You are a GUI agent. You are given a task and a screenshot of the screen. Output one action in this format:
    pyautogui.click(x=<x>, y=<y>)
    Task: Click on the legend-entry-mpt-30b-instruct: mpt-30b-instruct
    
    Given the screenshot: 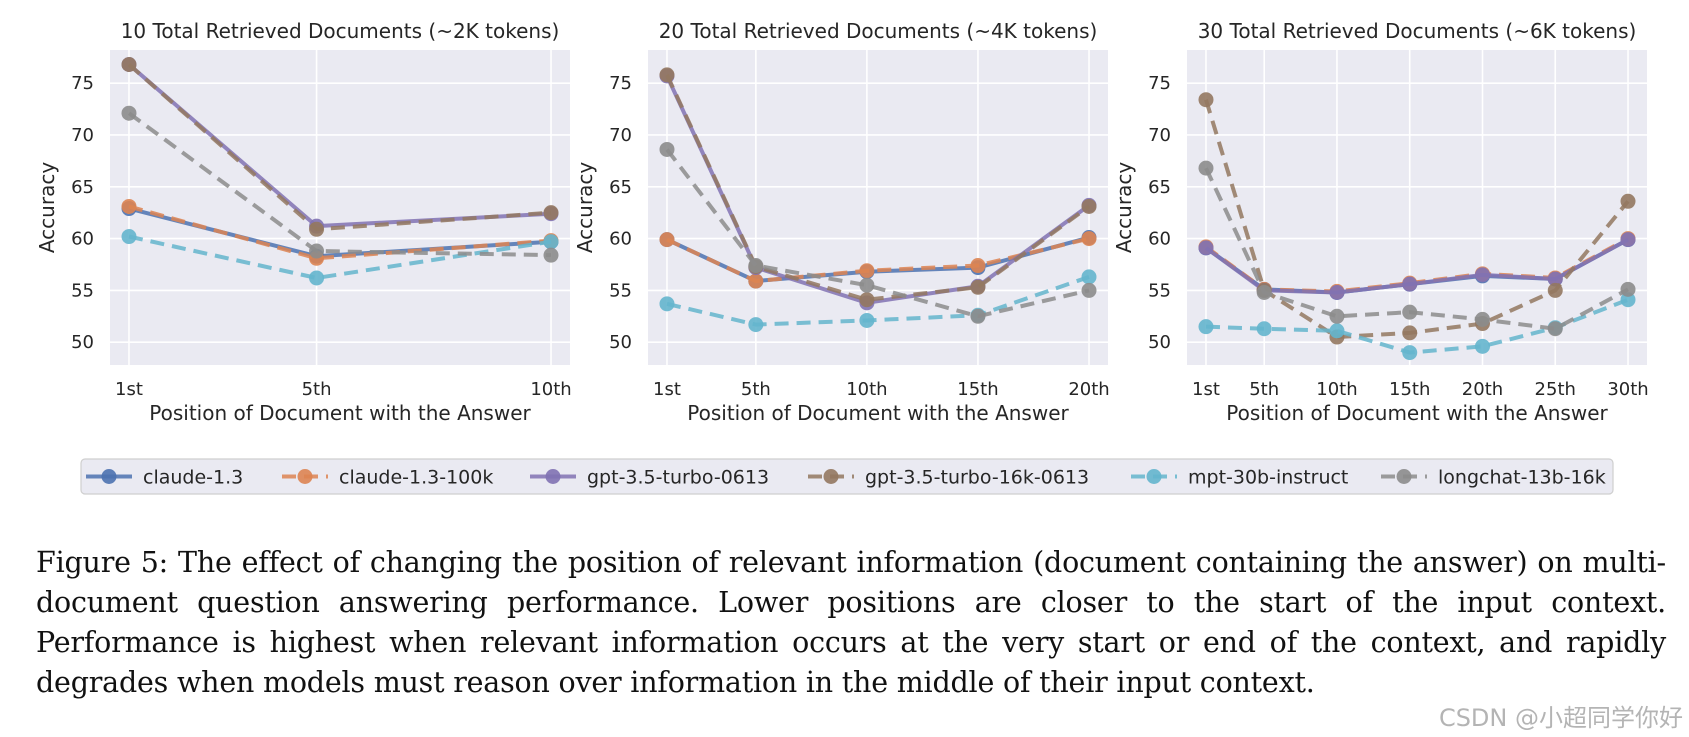 What is the action you would take?
    pyautogui.click(x=1239, y=478)
    